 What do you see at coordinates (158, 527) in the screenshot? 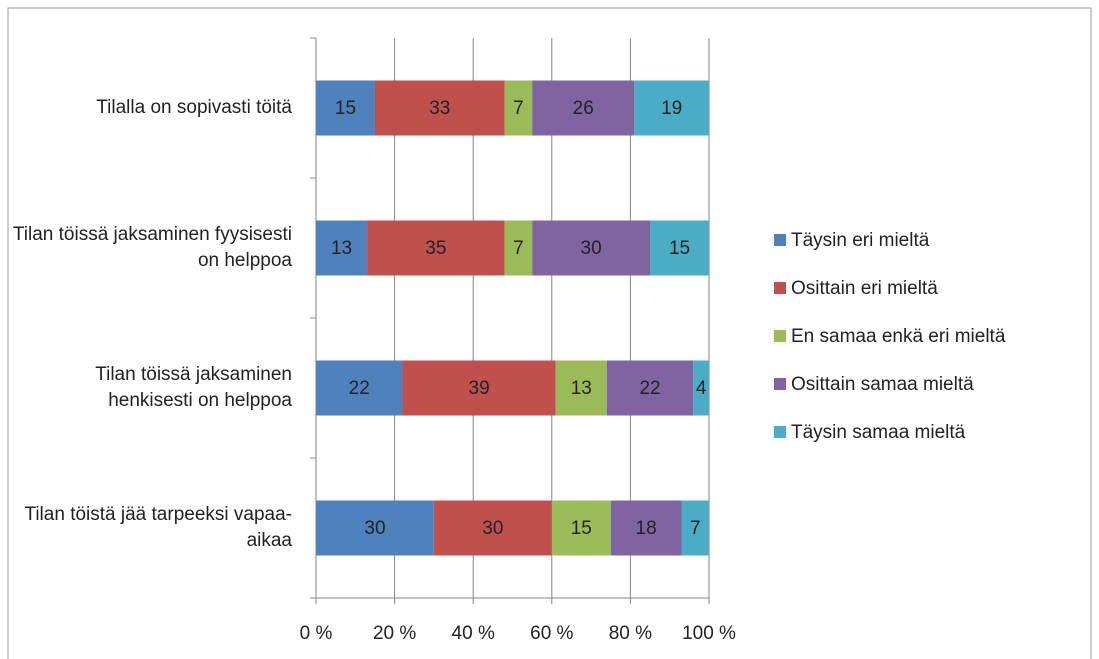
I see `y-tick-label: Tilan töistä jää tarpeeksi vapaa-aikaa` at bounding box center [158, 527].